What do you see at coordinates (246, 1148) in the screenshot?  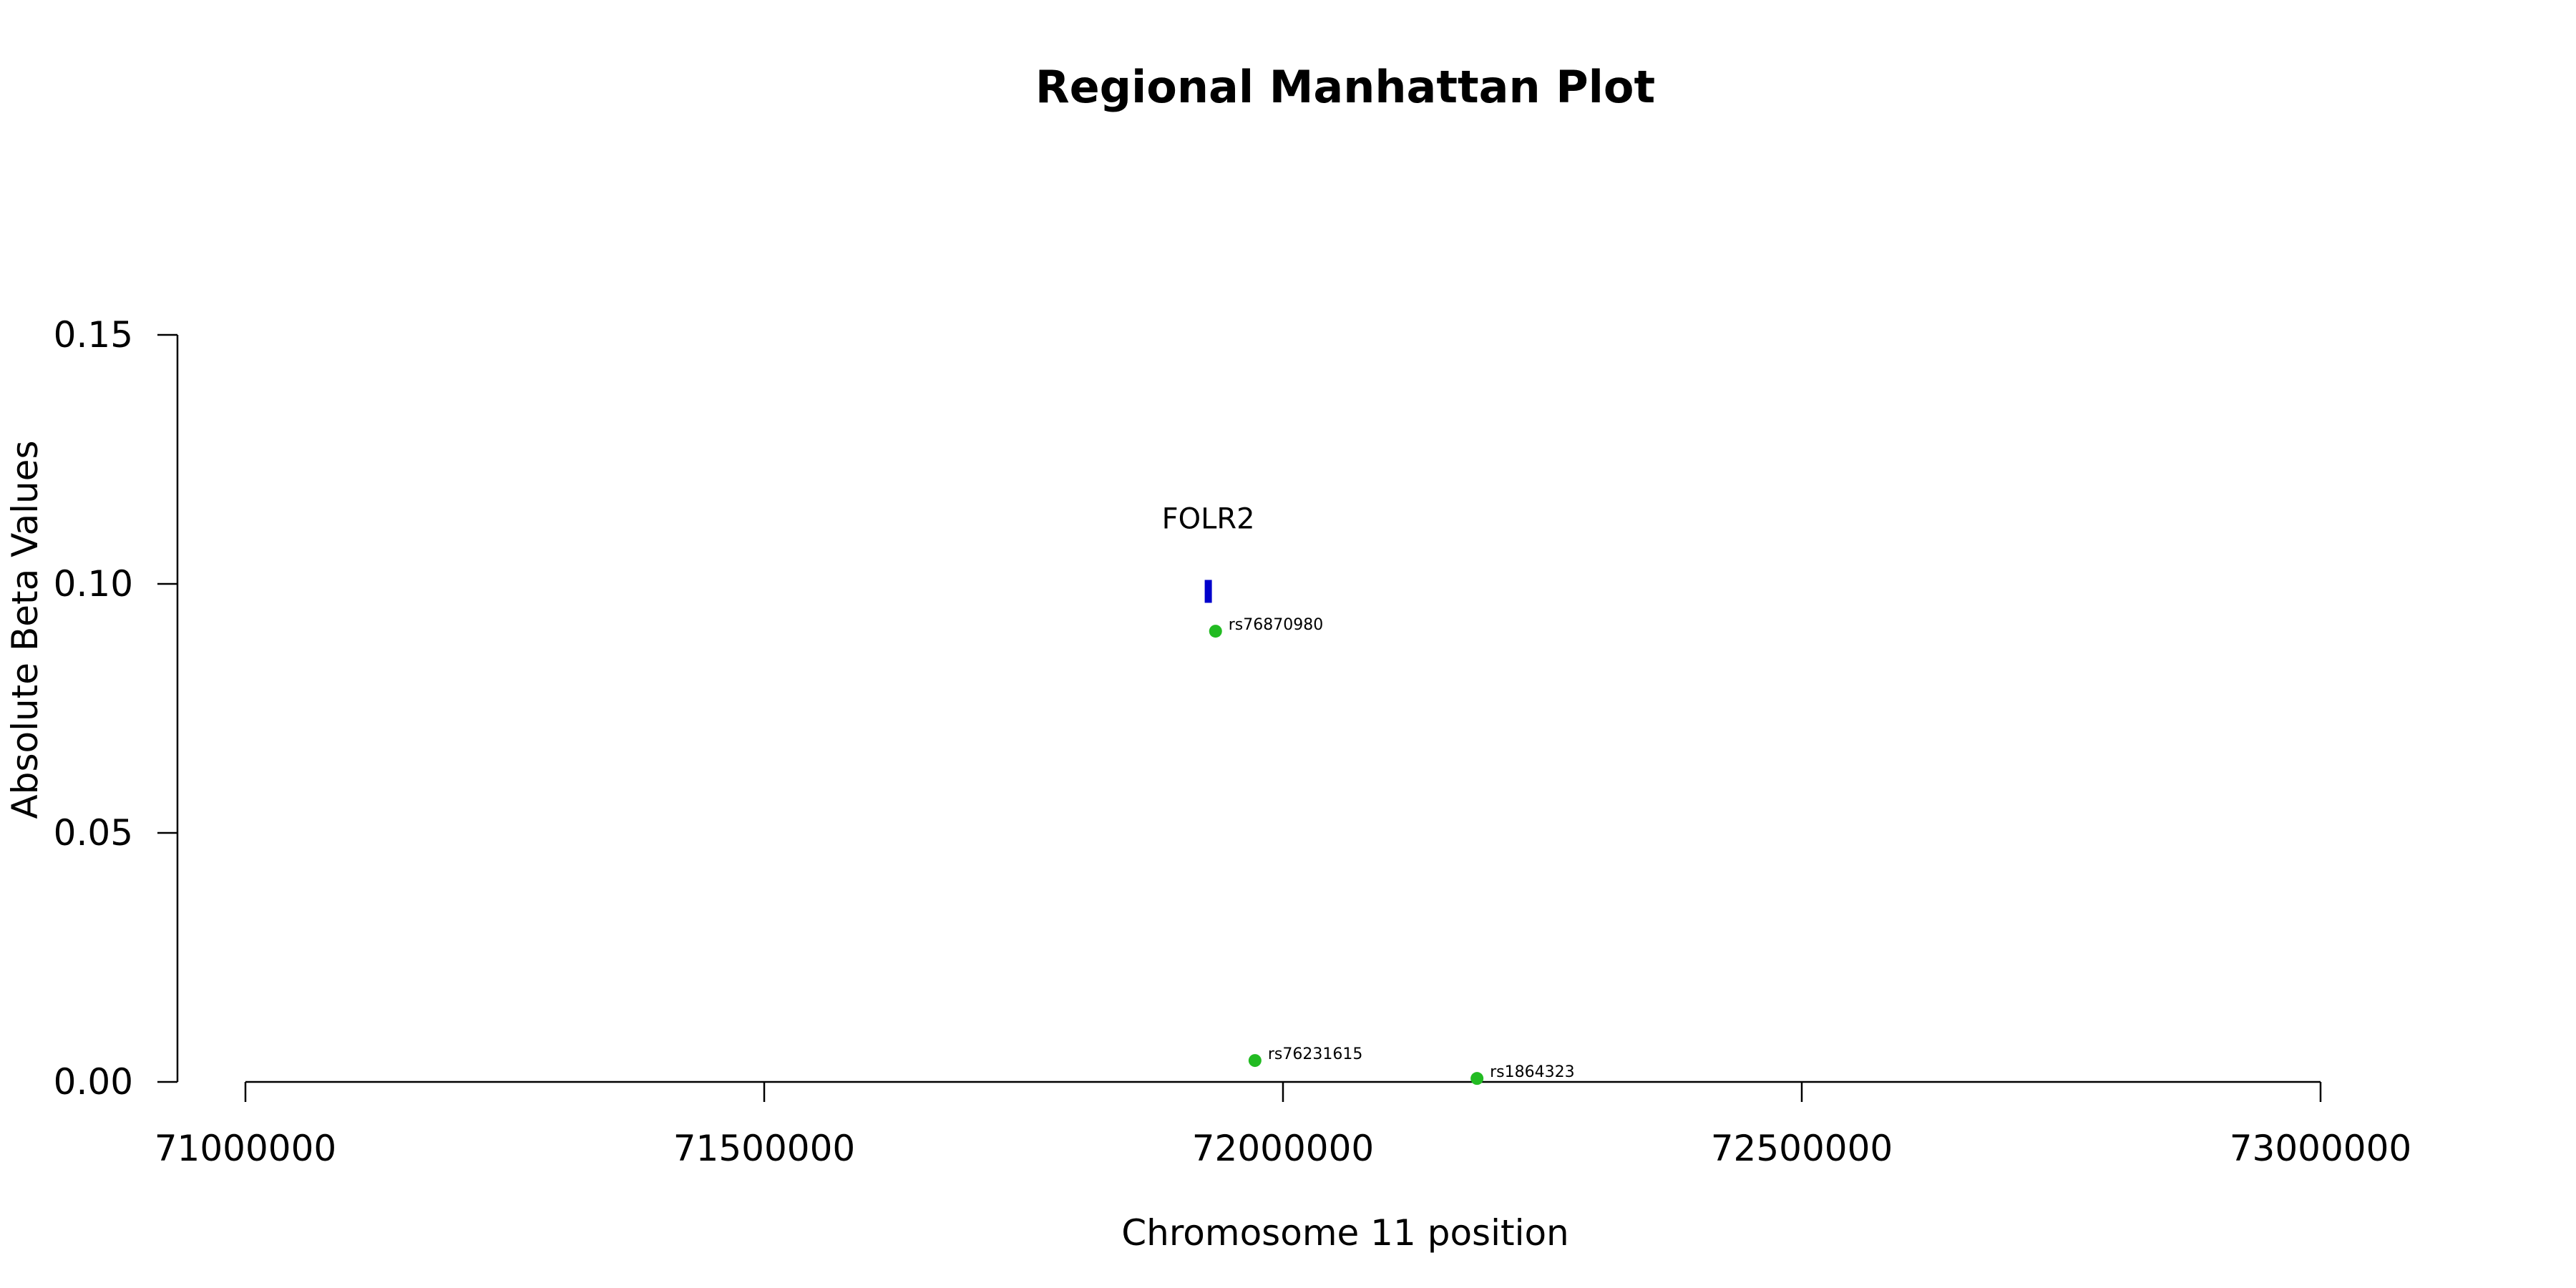 I see `x-tick-label: 71000000` at bounding box center [246, 1148].